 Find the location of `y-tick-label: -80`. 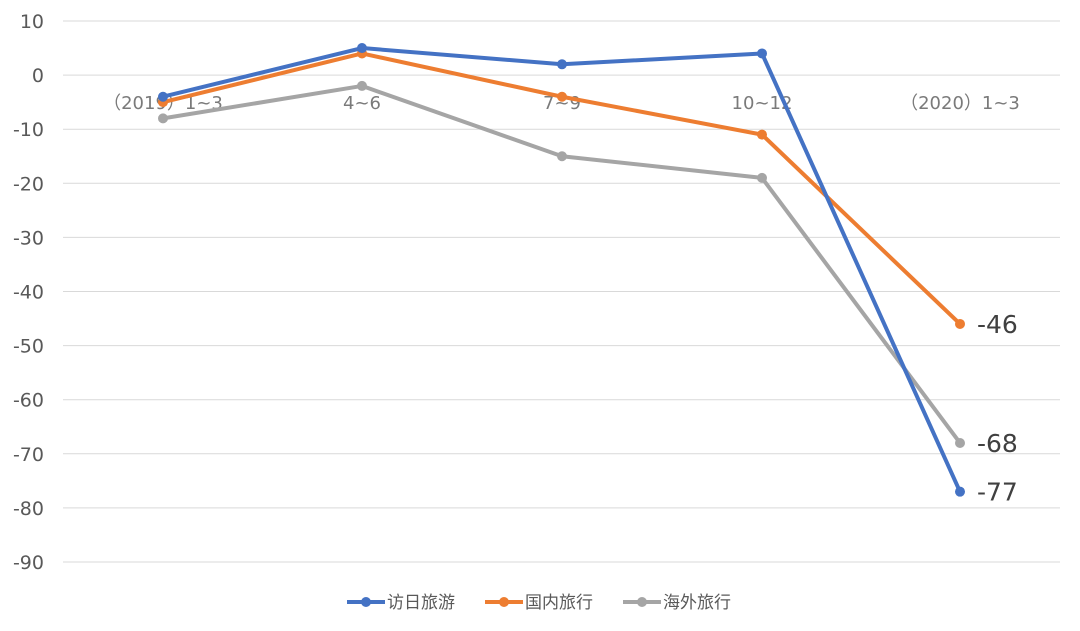

y-tick-label: -80 is located at coordinates (28, 509).